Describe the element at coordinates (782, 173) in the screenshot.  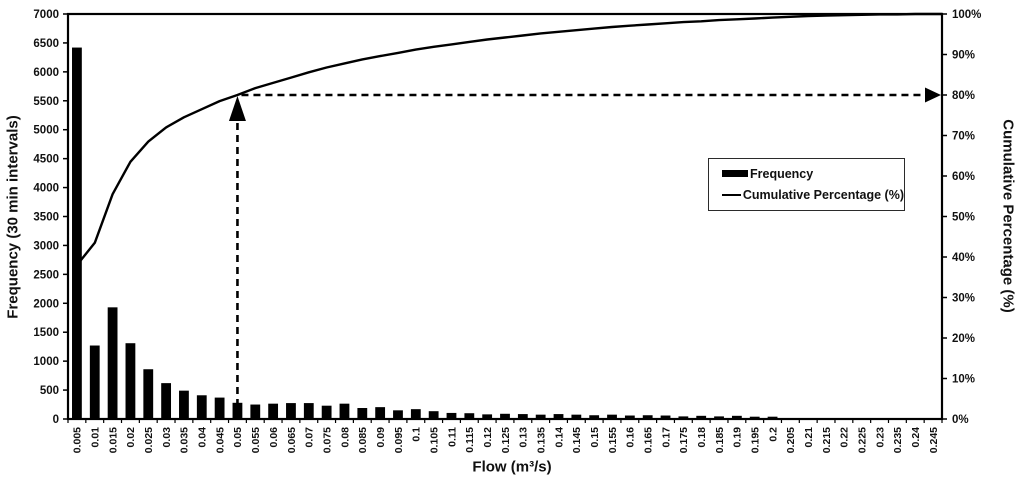
I see `legend-label-frequency: Frequency` at that location.